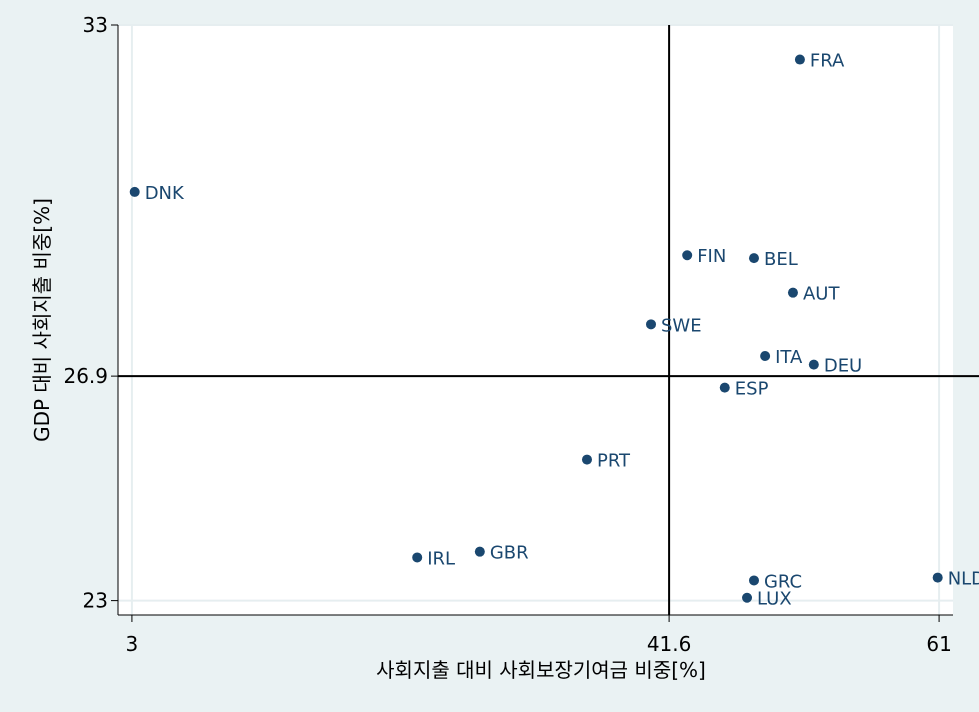 The image size is (979, 712). What do you see at coordinates (938, 644) in the screenshot?
I see `x-tick-label: 61` at bounding box center [938, 644].